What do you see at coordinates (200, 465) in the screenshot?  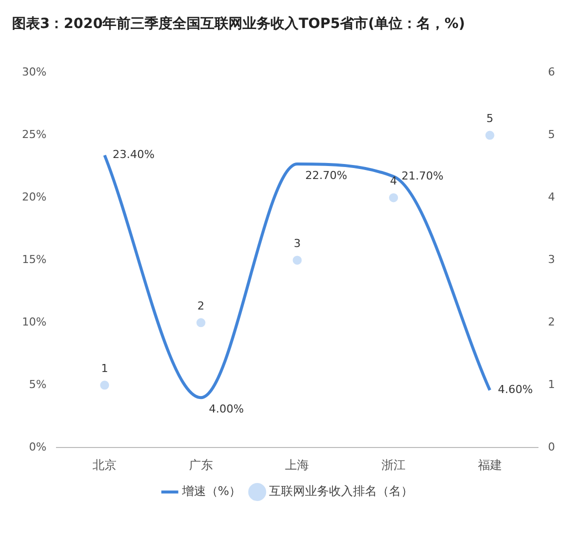 I see `x-tick-label: 广东` at bounding box center [200, 465].